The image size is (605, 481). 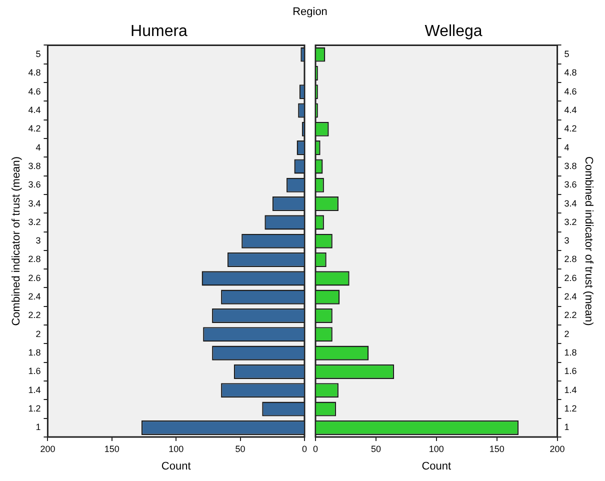 What do you see at coordinates (453, 31) in the screenshot?
I see `chart-title: Wellega` at bounding box center [453, 31].